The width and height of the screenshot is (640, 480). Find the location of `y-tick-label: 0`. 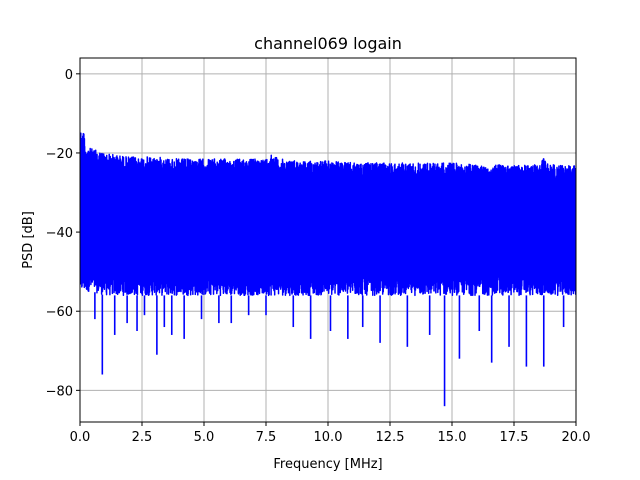

y-tick-label: 0 is located at coordinates (69, 75).